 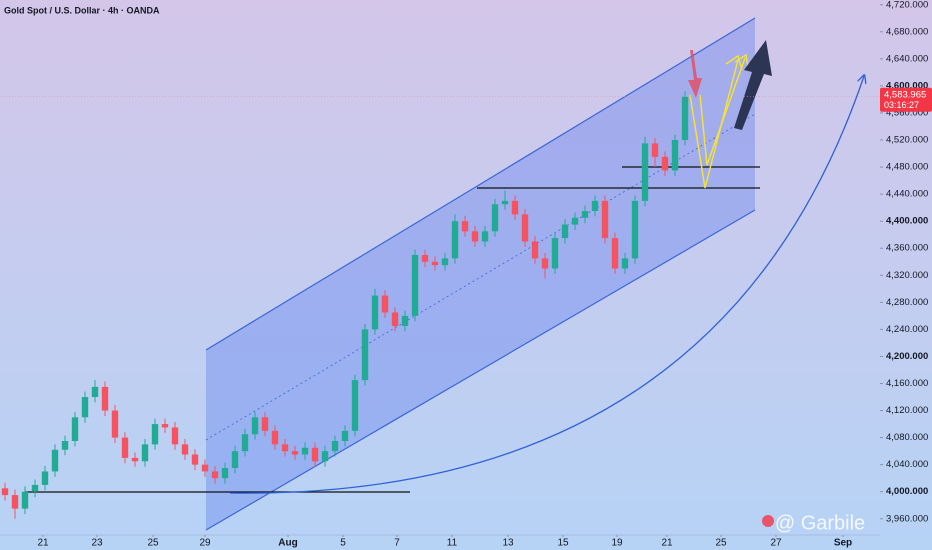 What do you see at coordinates (563, 543) in the screenshot?
I see `x-tick-label: 15` at bounding box center [563, 543].